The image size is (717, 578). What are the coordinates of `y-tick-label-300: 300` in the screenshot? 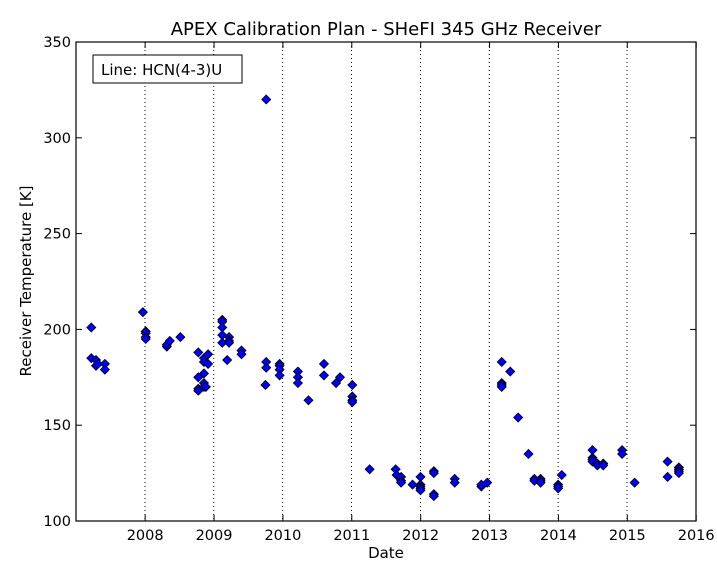 It's located at (57, 139).